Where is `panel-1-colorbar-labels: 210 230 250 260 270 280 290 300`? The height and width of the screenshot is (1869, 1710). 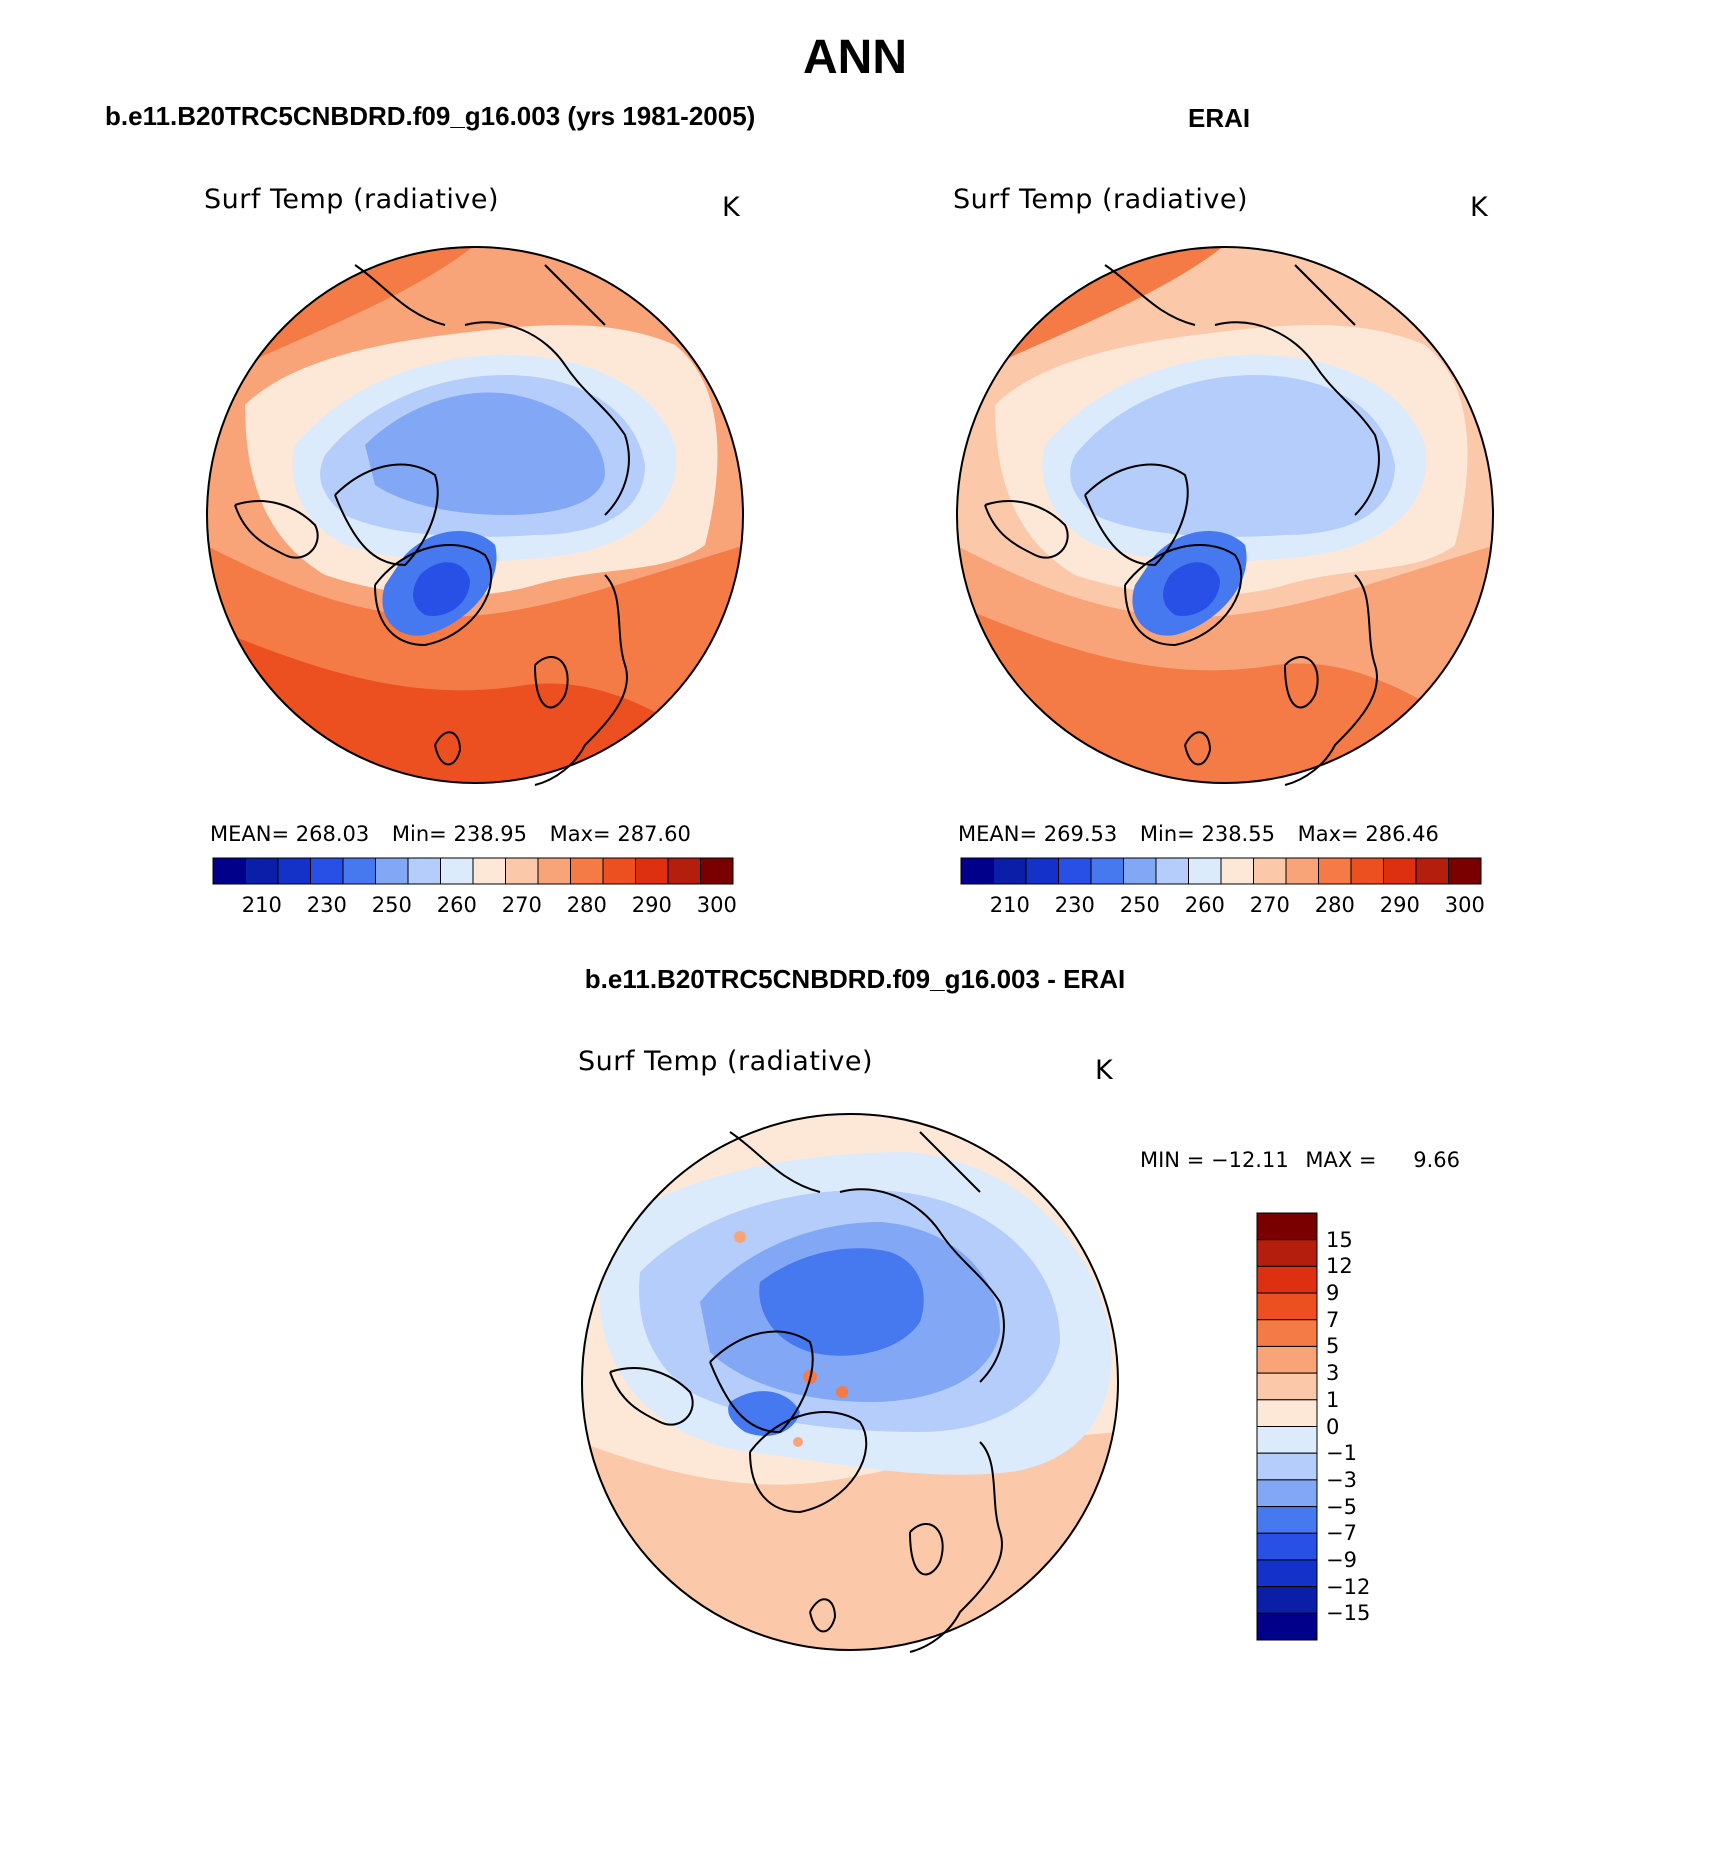
panel-1-colorbar-labels: 210 230 250 260 270 280 290 300 is located at coordinates (475, 907).